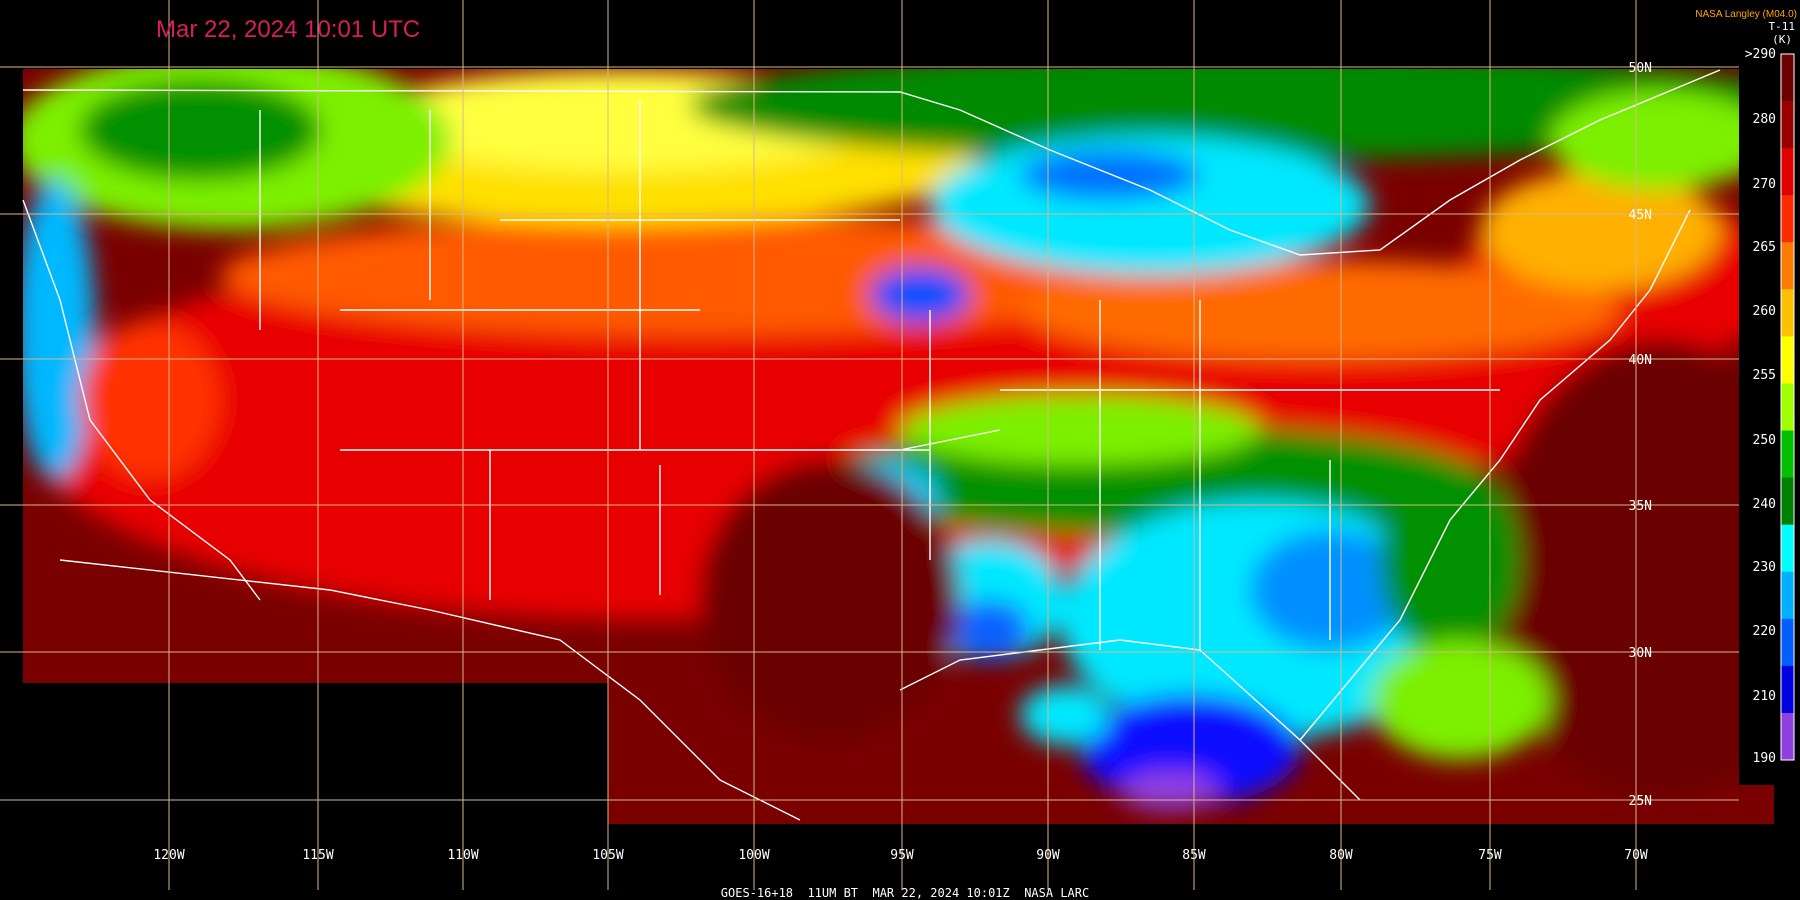  What do you see at coordinates (1764, 567) in the screenshot?
I see `colorbar-label: 230` at bounding box center [1764, 567].